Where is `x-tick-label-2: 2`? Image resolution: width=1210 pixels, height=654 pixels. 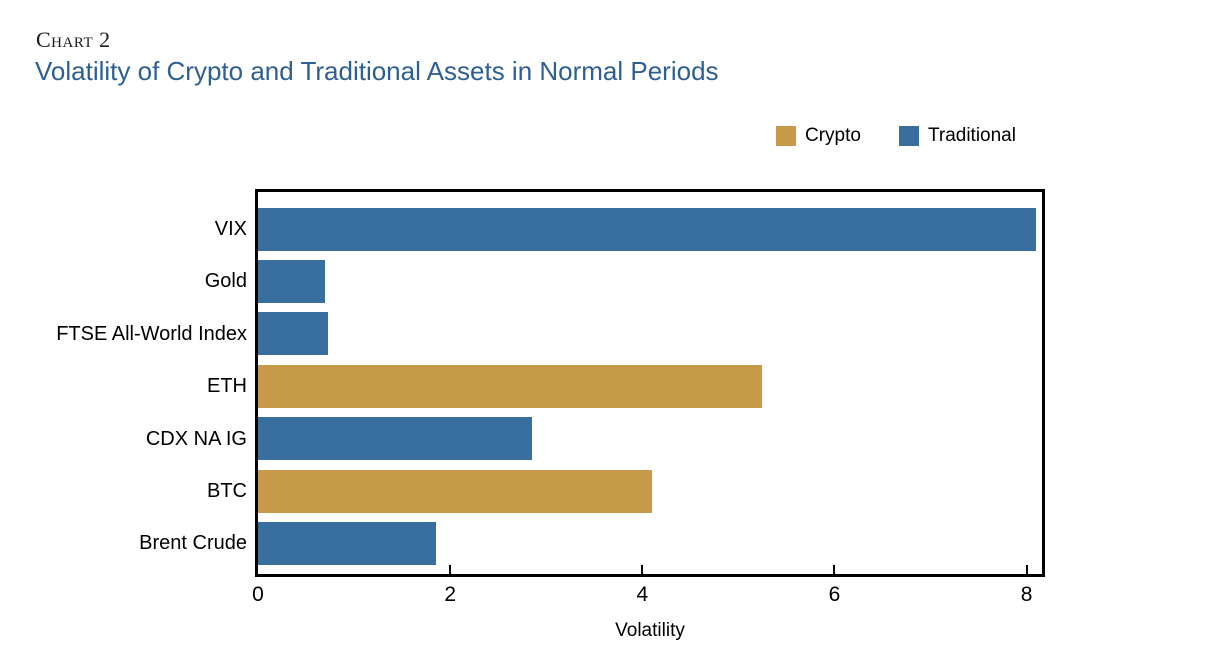
x-tick-label-2: 2 is located at coordinates (450, 594).